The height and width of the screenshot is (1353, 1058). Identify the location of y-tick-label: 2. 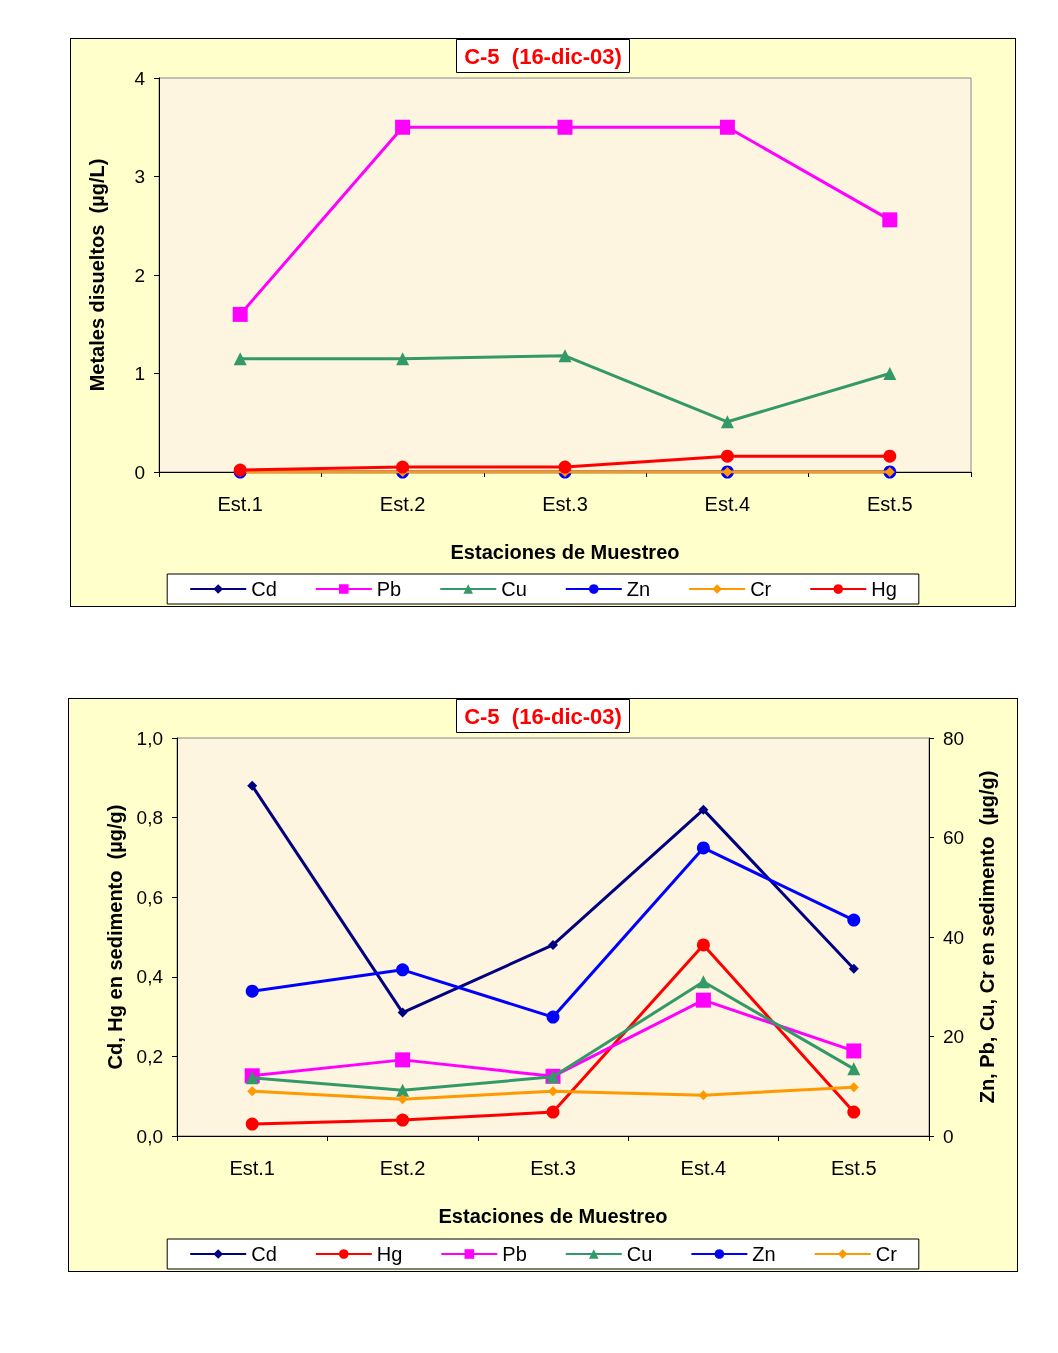
(139, 275).